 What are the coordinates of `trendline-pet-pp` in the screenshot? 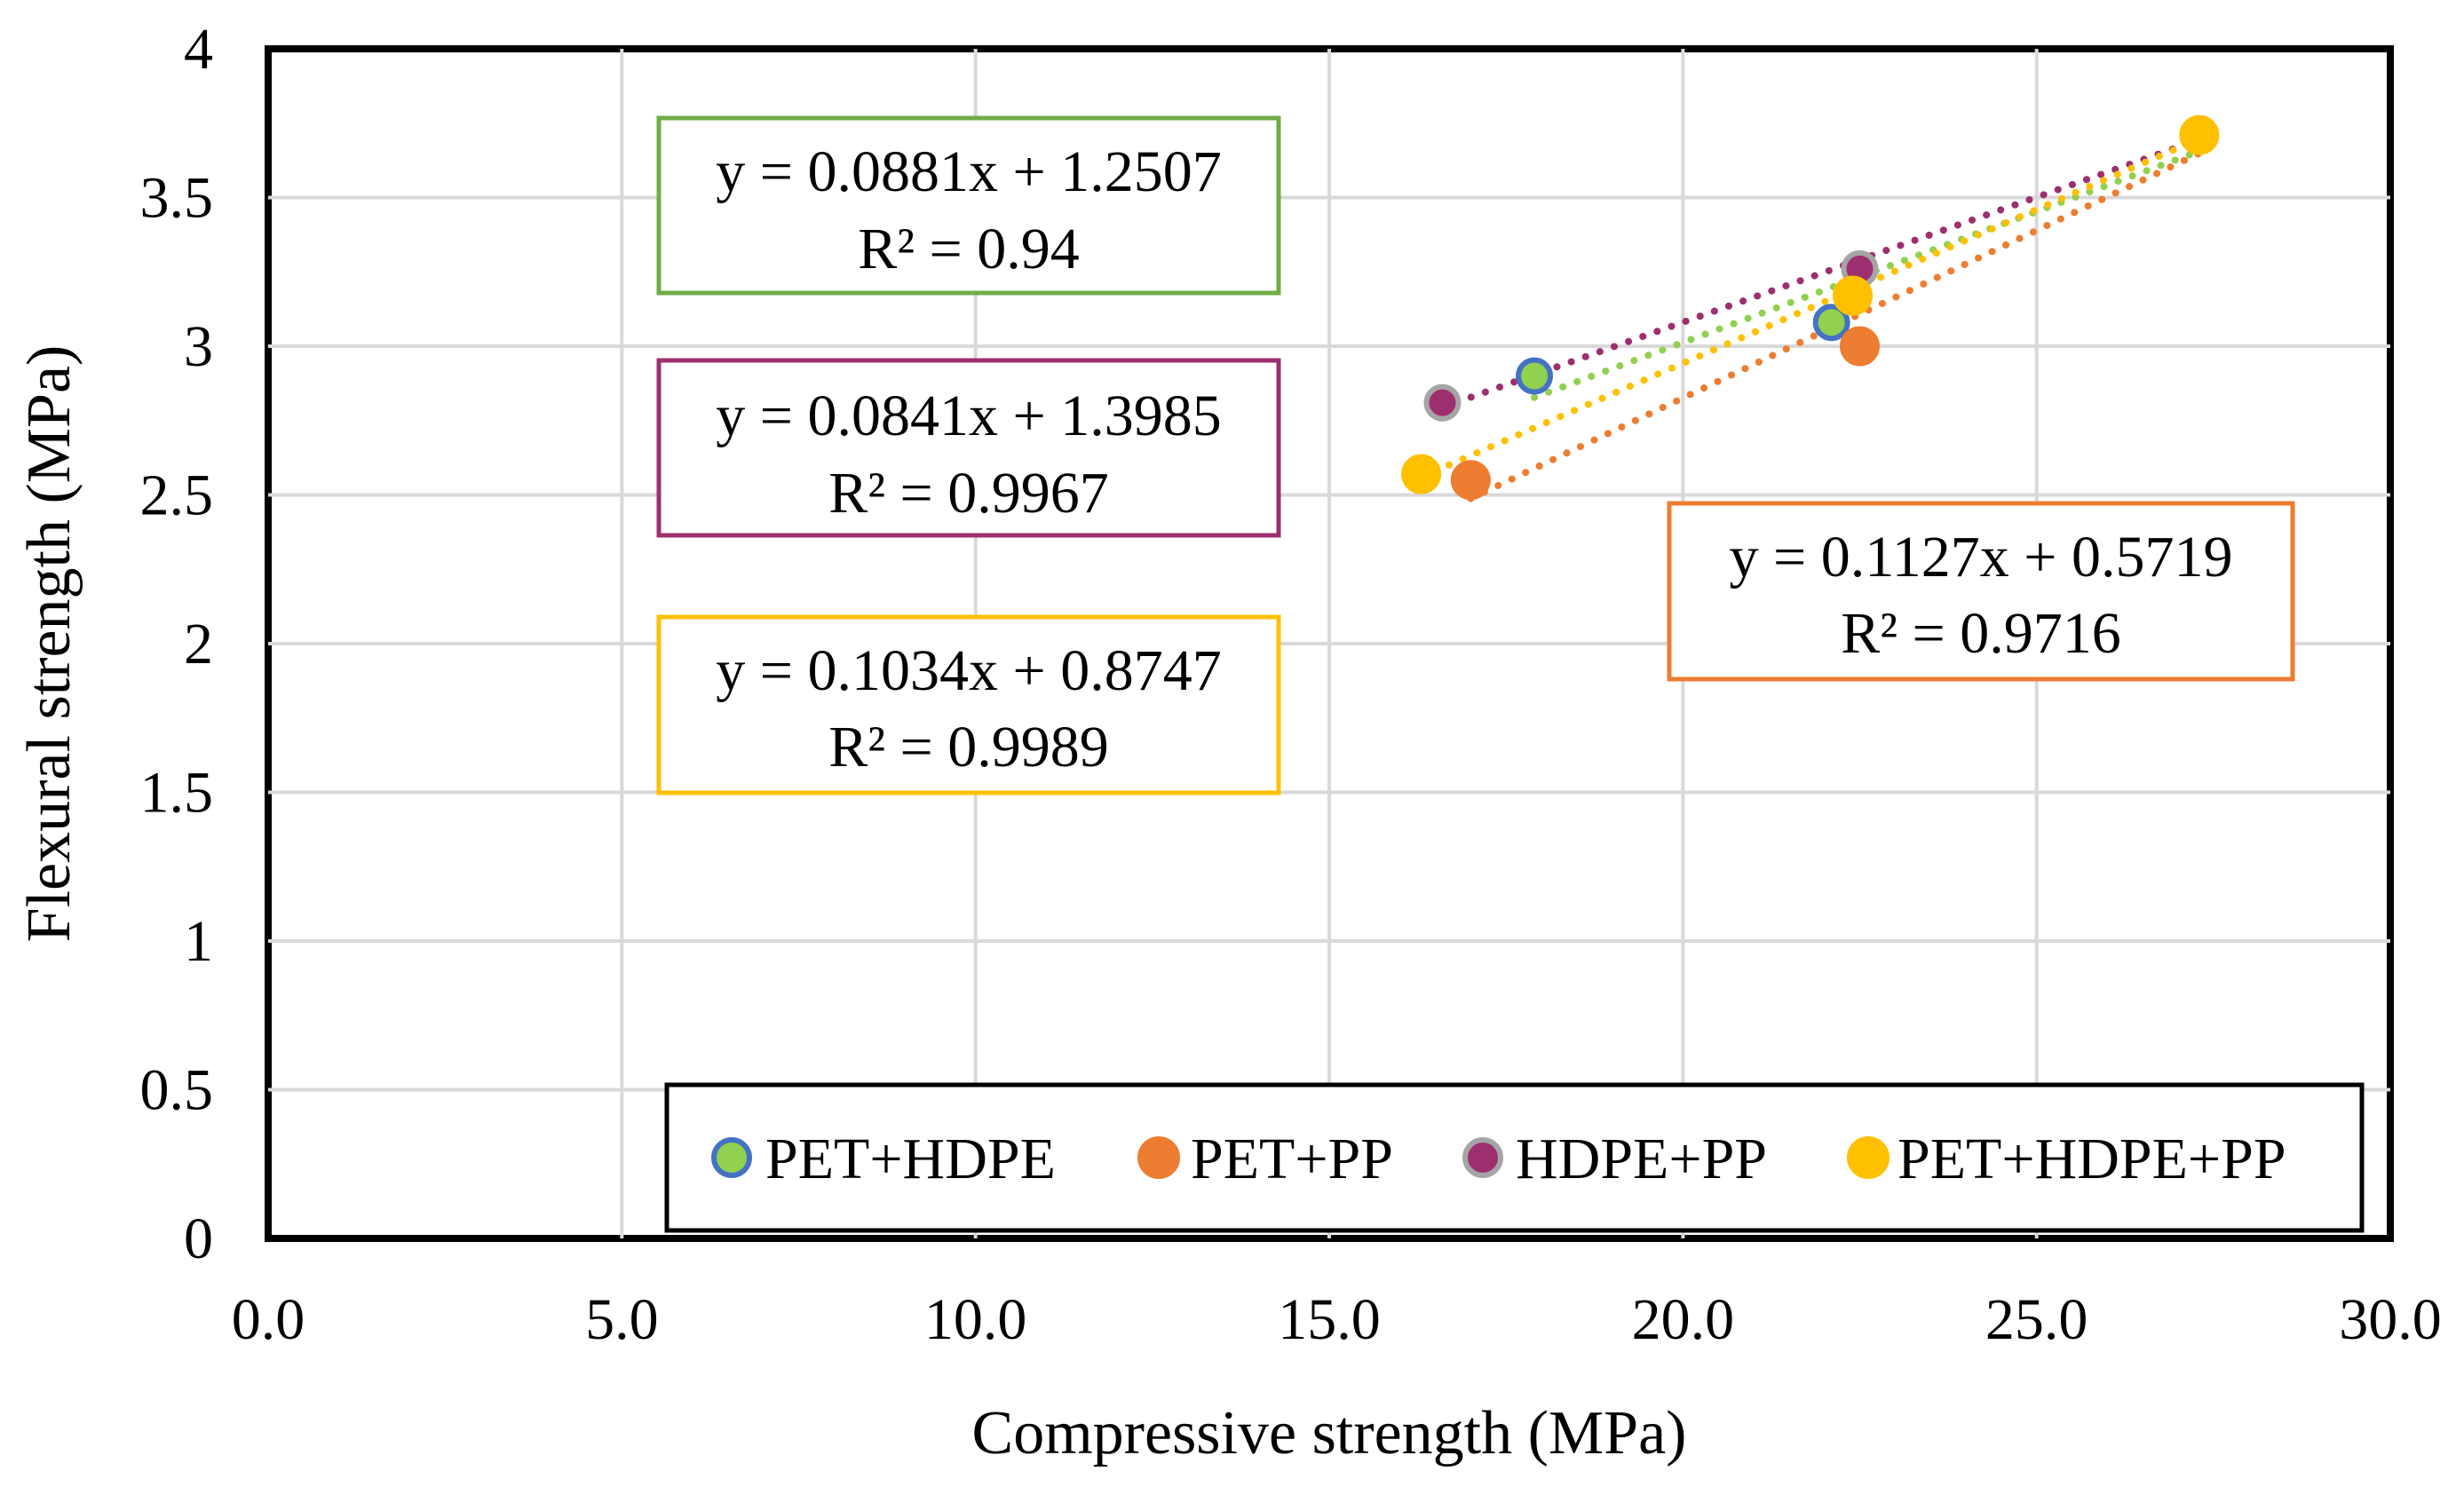 It's located at (1835, 325).